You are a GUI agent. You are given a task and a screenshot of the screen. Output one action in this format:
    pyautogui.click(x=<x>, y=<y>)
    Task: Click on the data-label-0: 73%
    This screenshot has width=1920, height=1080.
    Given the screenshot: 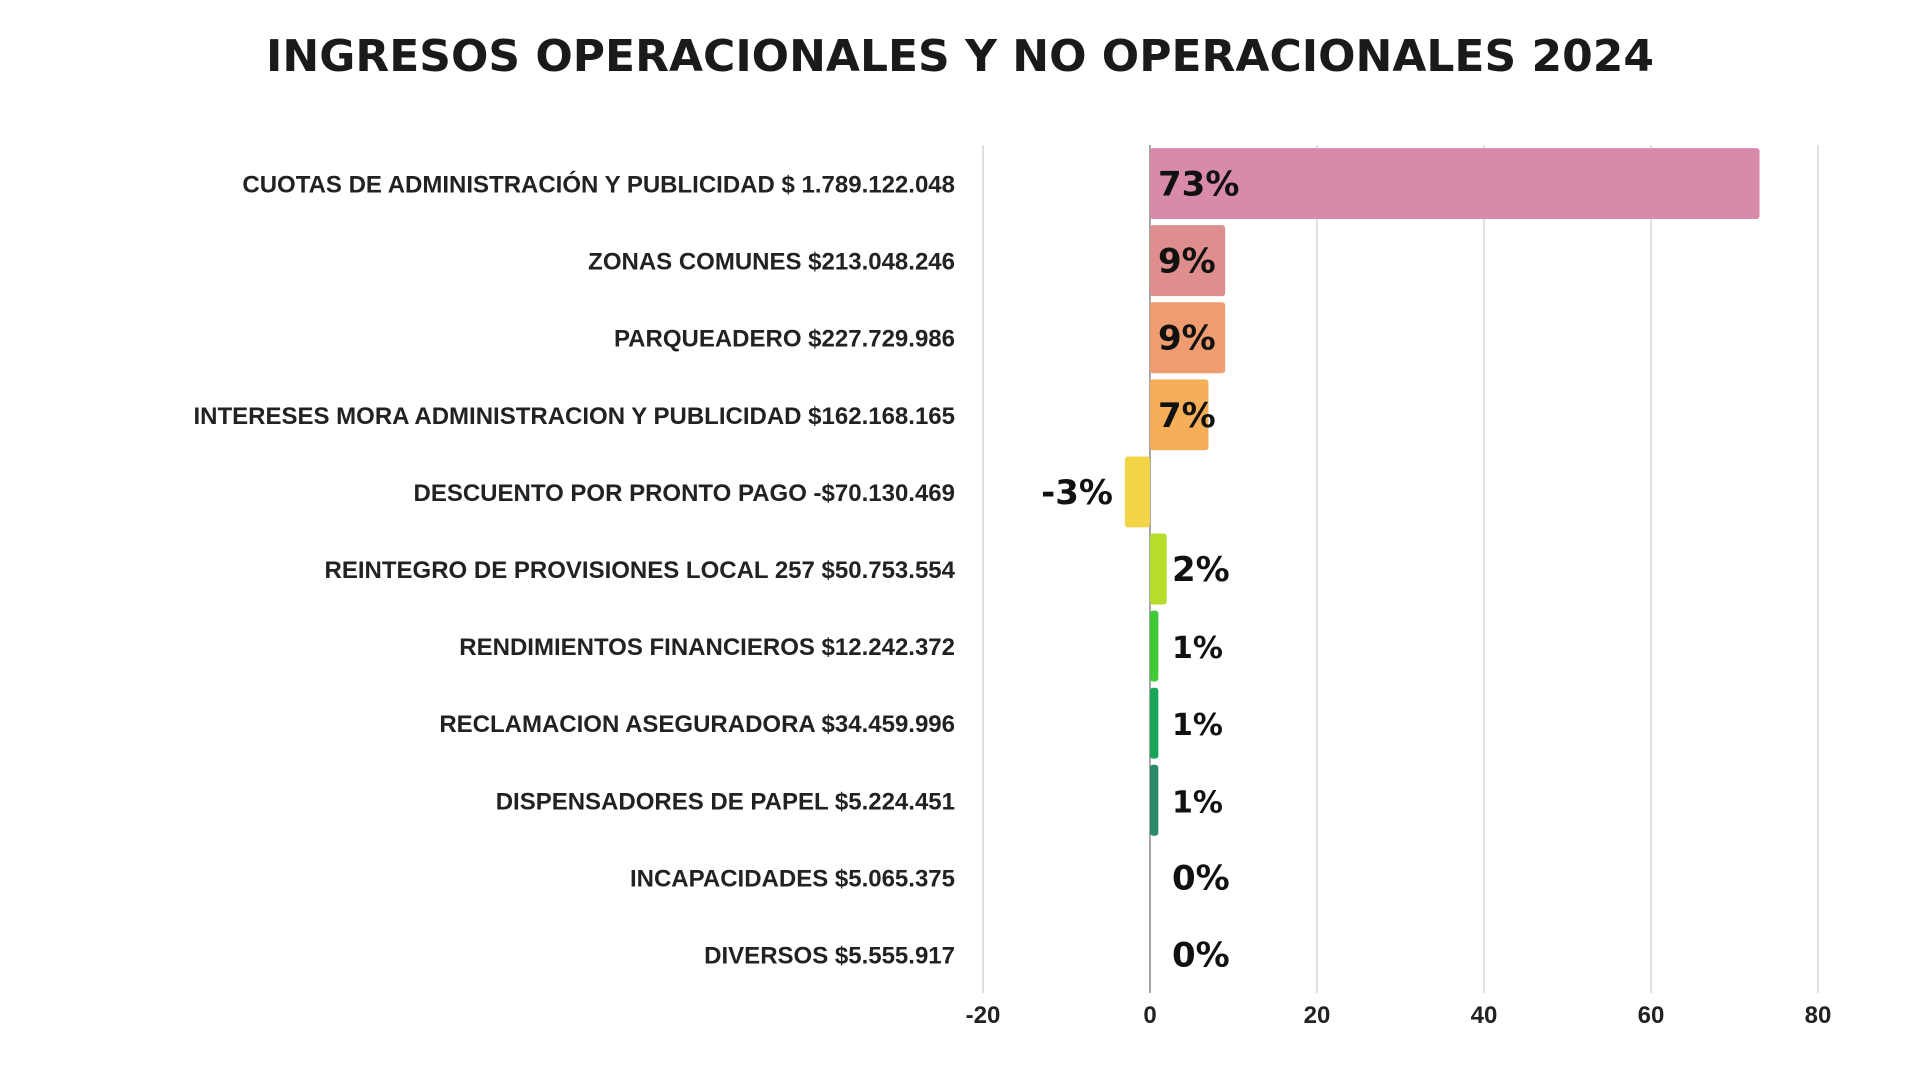 What is the action you would take?
    pyautogui.click(x=1198, y=185)
    